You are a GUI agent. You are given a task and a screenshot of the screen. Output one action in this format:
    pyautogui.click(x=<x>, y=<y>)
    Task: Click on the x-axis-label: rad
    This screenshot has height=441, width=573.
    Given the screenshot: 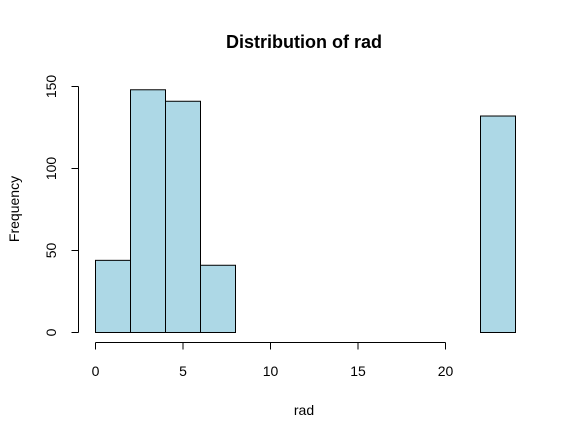 What is the action you would take?
    pyautogui.click(x=304, y=410)
    